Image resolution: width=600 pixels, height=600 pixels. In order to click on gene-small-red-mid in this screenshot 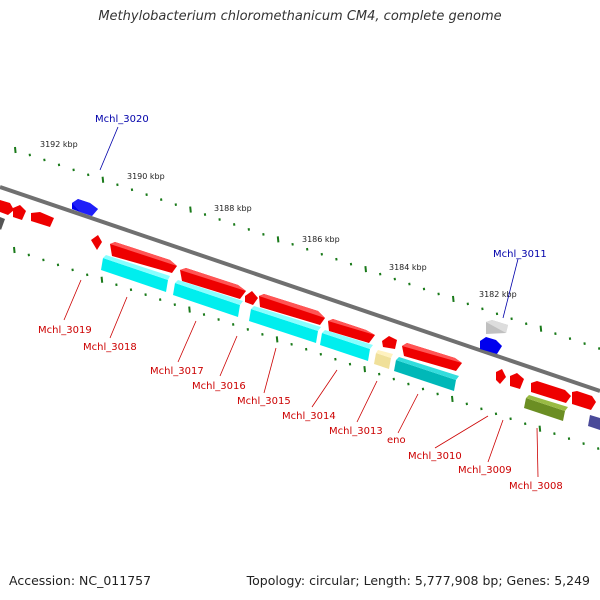, I will do `click(389, 342)`.